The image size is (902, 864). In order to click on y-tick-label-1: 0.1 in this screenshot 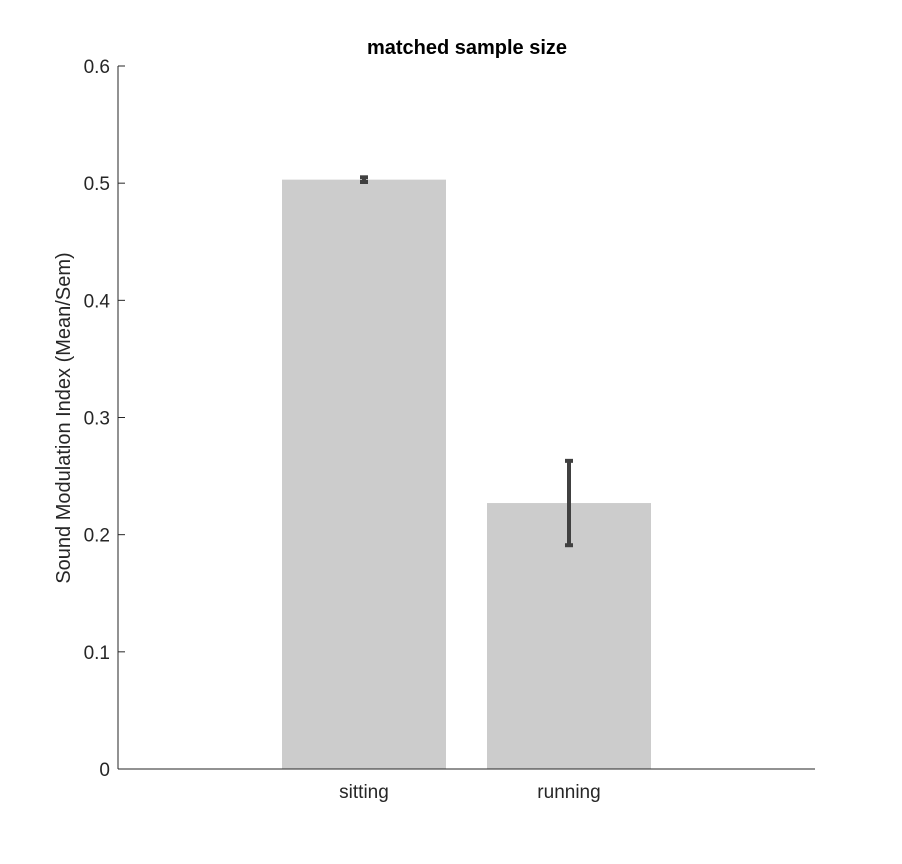, I will do `click(97, 653)`.